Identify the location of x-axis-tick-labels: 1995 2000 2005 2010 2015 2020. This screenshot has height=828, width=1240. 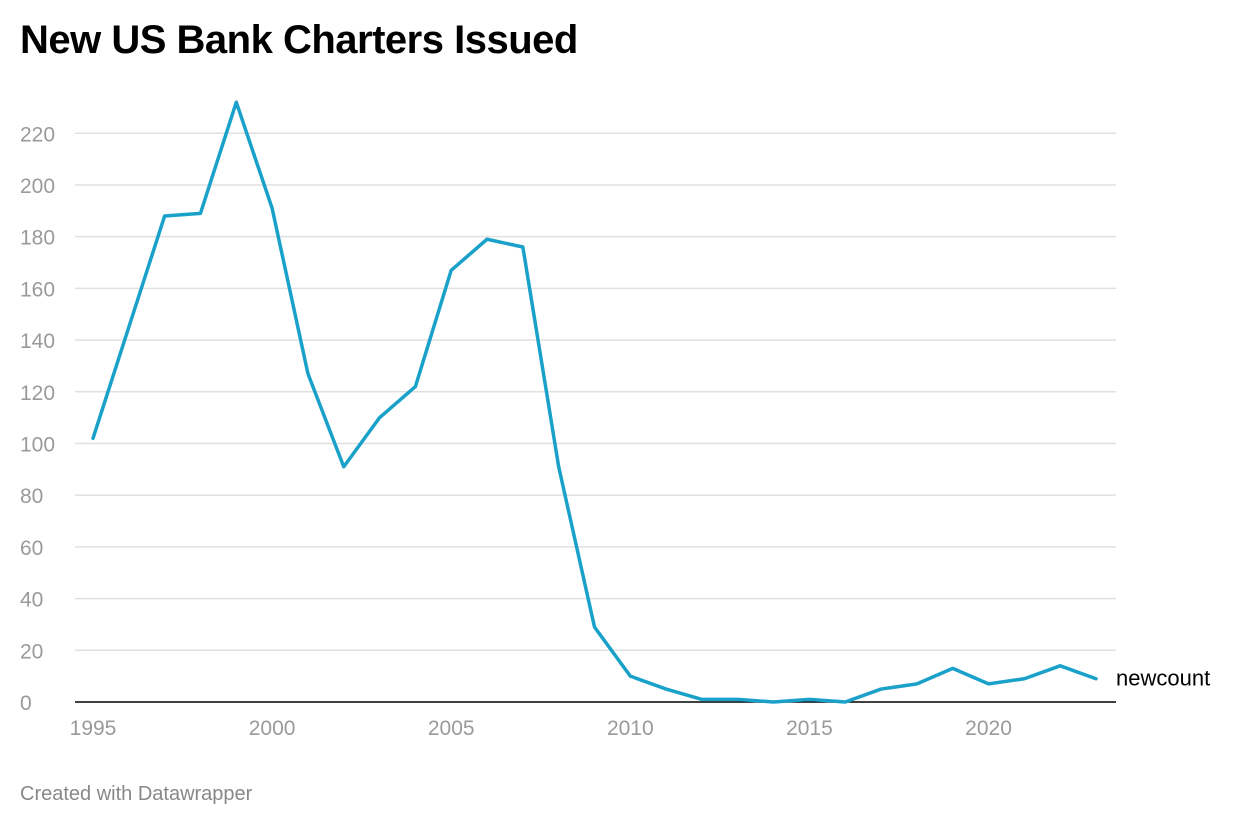
(541, 728).